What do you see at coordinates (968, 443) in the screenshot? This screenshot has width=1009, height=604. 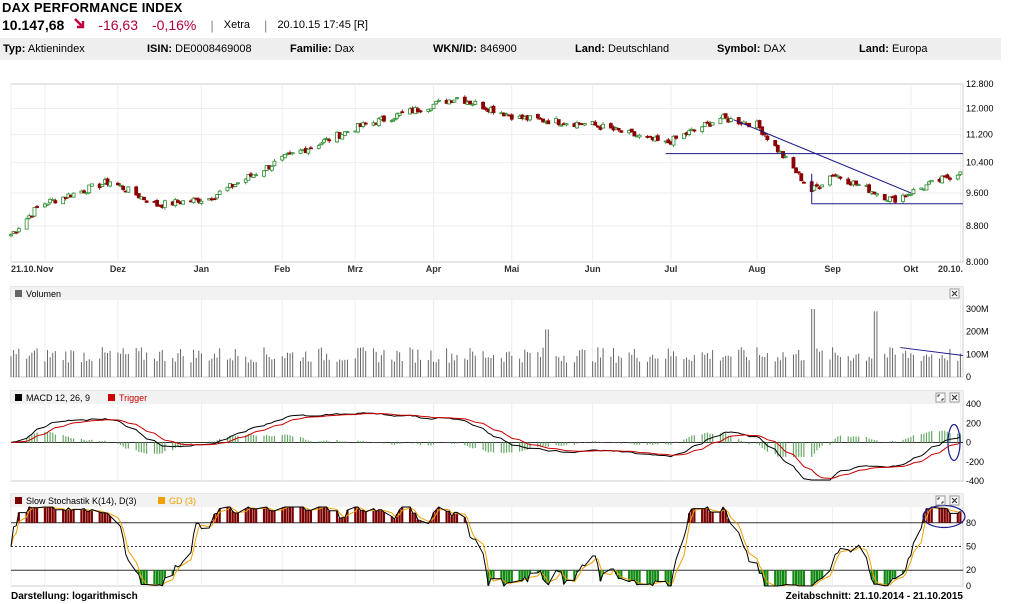 I see `macd-ytick-label: 0` at bounding box center [968, 443].